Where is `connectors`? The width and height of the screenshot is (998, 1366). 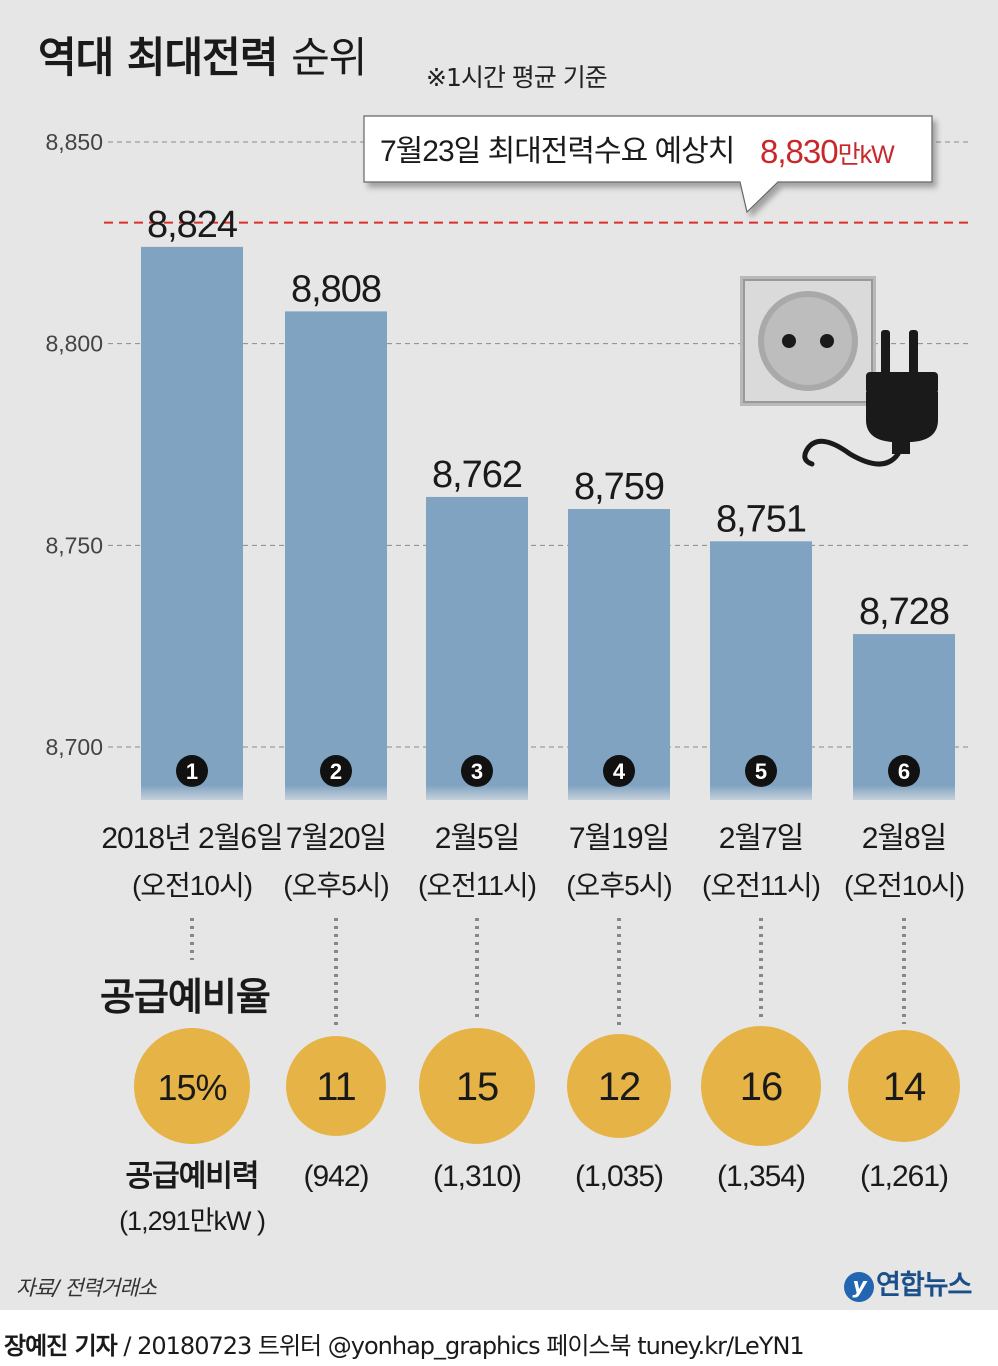
connectors is located at coordinates (548, 974).